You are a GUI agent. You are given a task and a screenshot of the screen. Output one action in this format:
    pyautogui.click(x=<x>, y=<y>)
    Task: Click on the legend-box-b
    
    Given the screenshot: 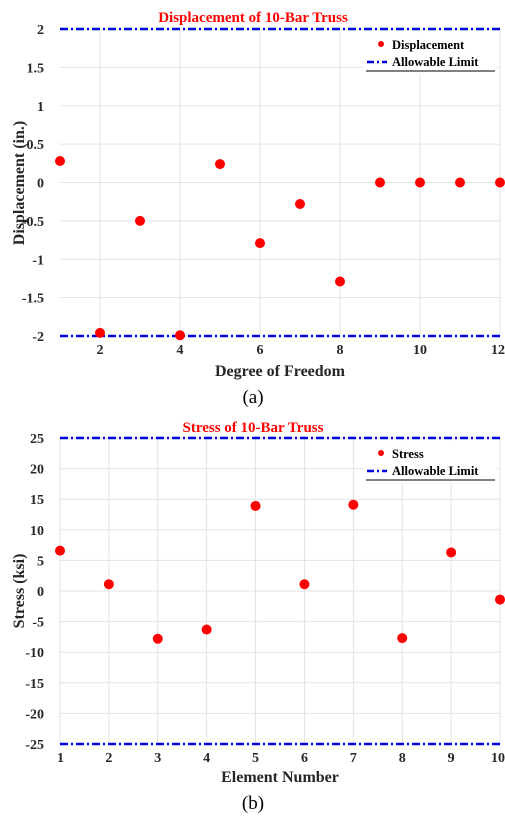 What is the action you would take?
    pyautogui.click(x=430, y=462)
    